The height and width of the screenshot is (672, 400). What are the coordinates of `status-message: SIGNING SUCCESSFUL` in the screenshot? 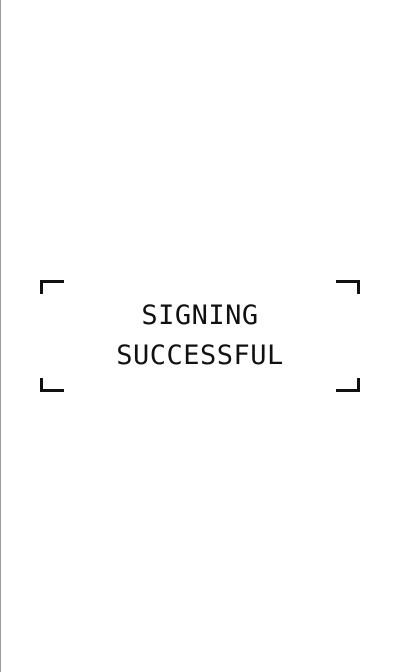 It's located at (200, 336).